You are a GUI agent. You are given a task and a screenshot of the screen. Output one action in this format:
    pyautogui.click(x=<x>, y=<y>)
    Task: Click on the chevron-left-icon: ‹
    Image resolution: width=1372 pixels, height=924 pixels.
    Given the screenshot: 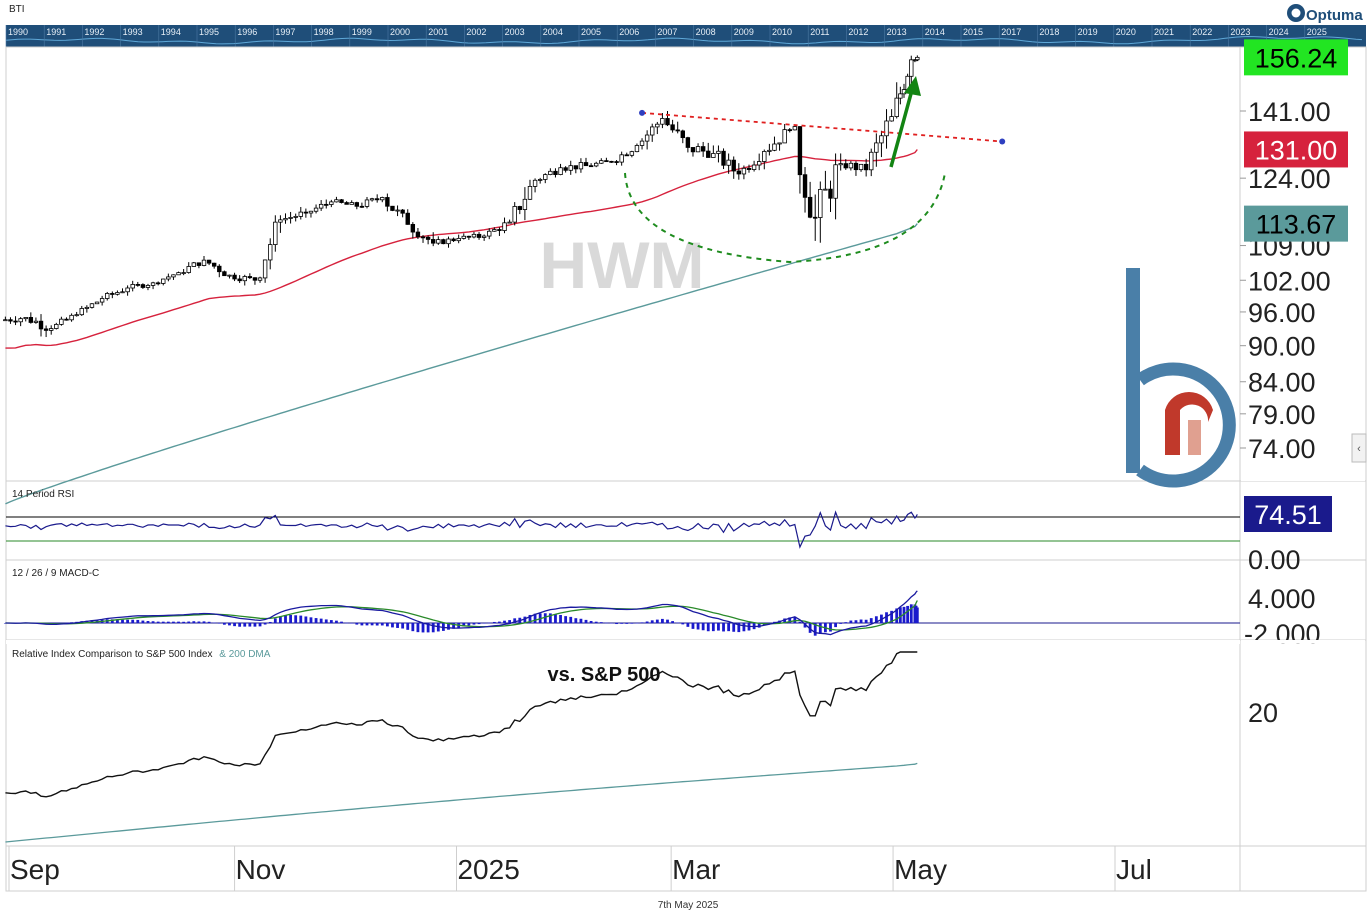 What is the action you would take?
    pyautogui.click(x=1359, y=449)
    